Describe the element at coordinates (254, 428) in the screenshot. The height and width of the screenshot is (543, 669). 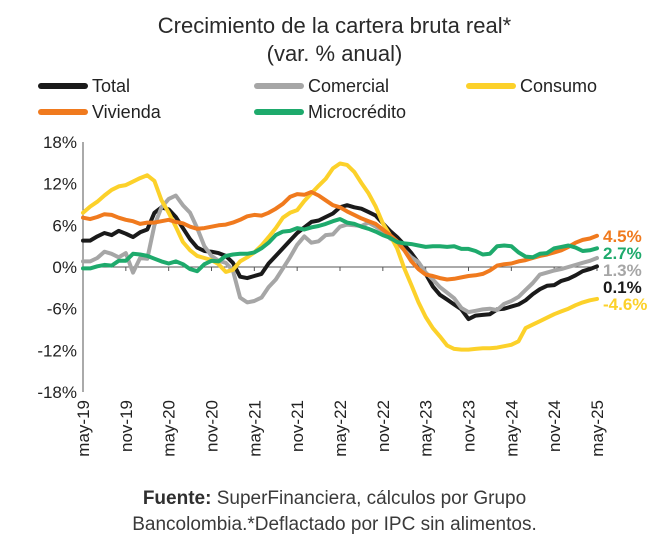
I see `x-tick-label: may-21` at that location.